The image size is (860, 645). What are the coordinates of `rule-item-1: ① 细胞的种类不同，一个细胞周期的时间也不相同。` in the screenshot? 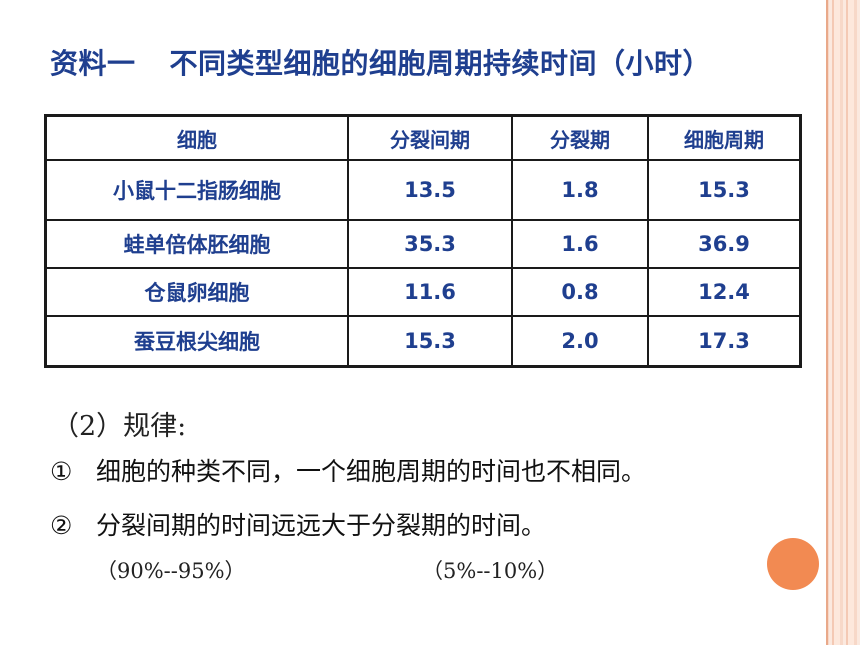 It's located at (348, 470).